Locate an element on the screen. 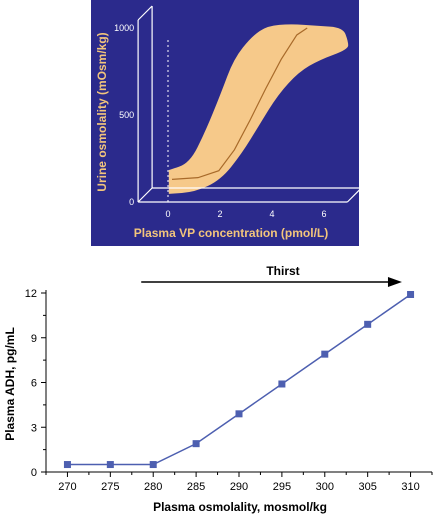 The image size is (443, 515). top-x-tick-label-0: 0 is located at coordinates (167, 214).